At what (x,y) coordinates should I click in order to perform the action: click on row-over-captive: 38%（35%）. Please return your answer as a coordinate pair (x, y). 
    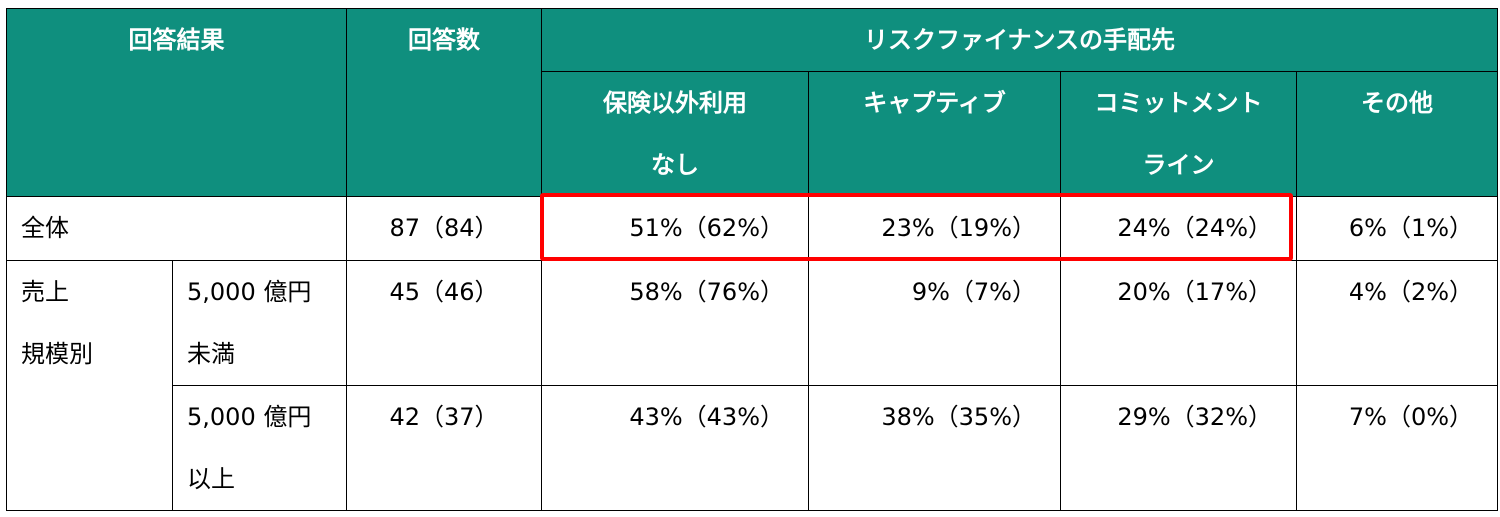
    Looking at the image, I should click on (934, 448).